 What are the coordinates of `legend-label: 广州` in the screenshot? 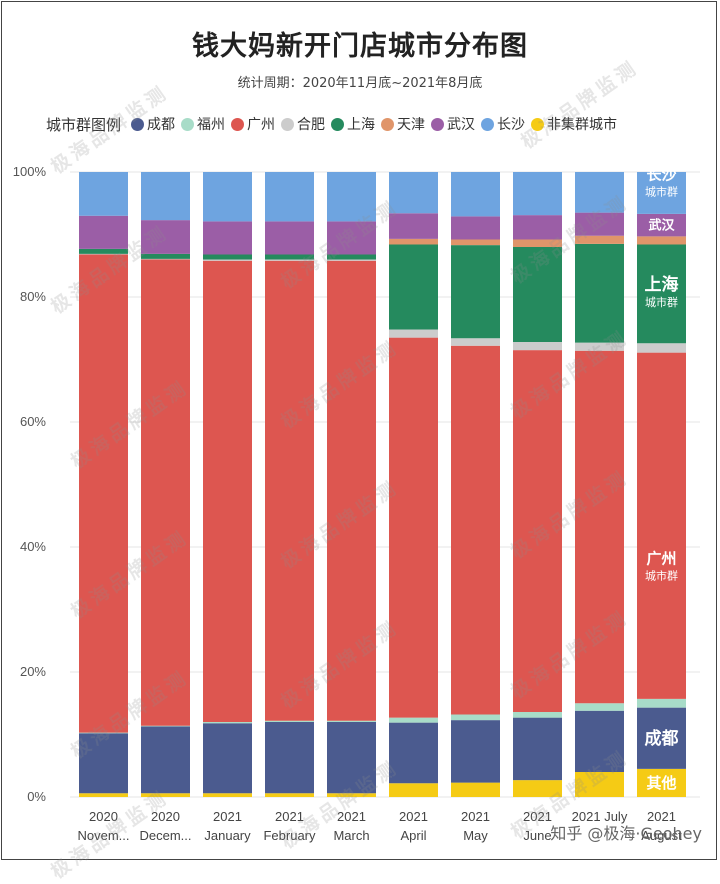 It's located at (261, 125).